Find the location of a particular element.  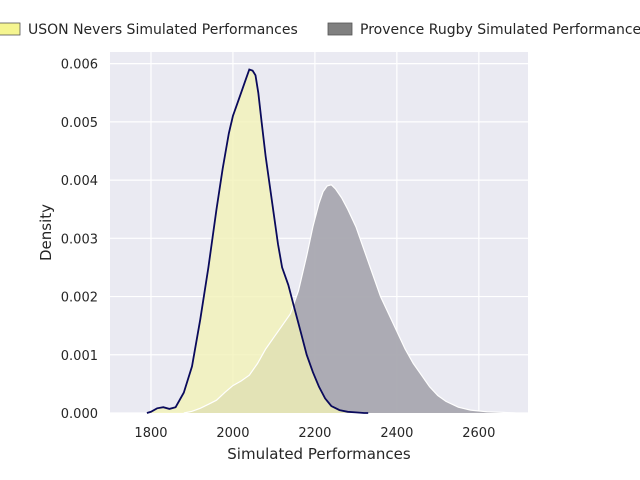

y-axis-label: Density is located at coordinates (46, 232).